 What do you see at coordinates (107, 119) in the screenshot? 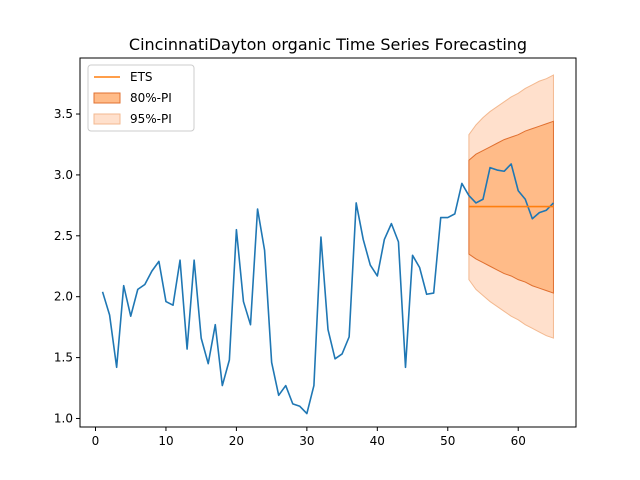
I see `legend-pi95-handle` at bounding box center [107, 119].